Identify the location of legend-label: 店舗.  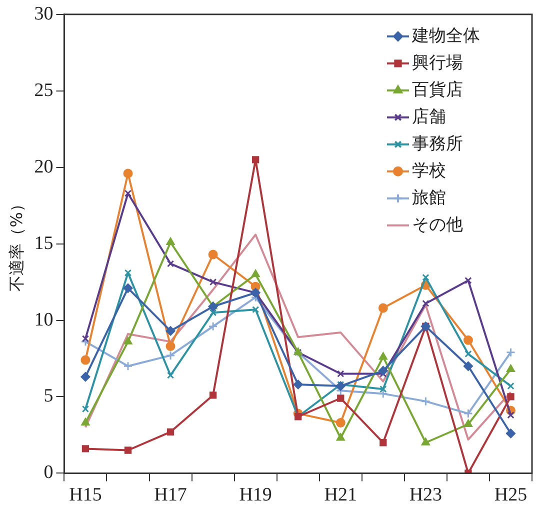
(429, 116).